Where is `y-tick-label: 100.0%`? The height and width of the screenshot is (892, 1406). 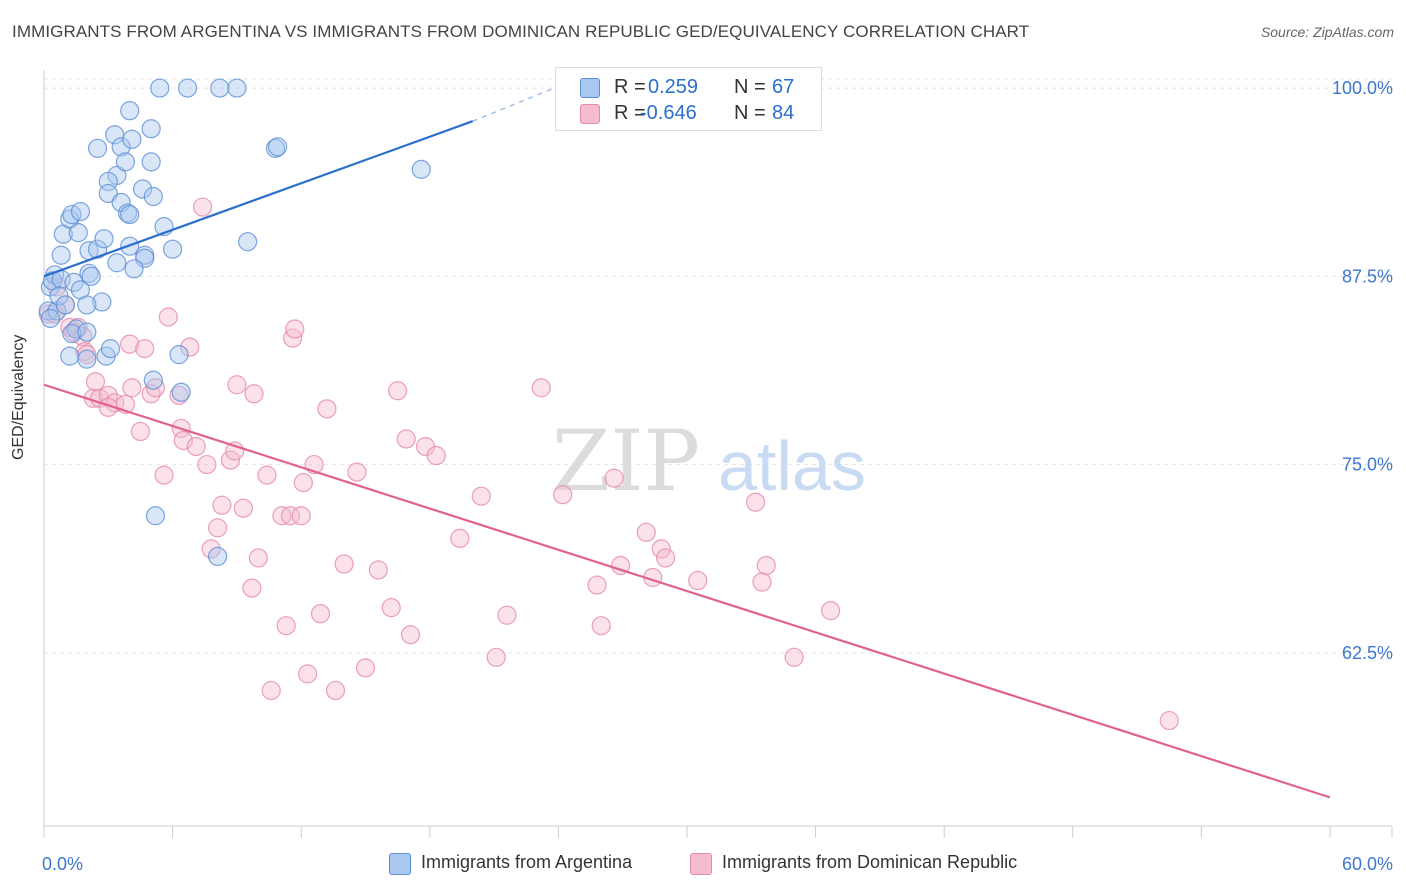 y-tick-label: 100.0% is located at coordinates (1362, 88).